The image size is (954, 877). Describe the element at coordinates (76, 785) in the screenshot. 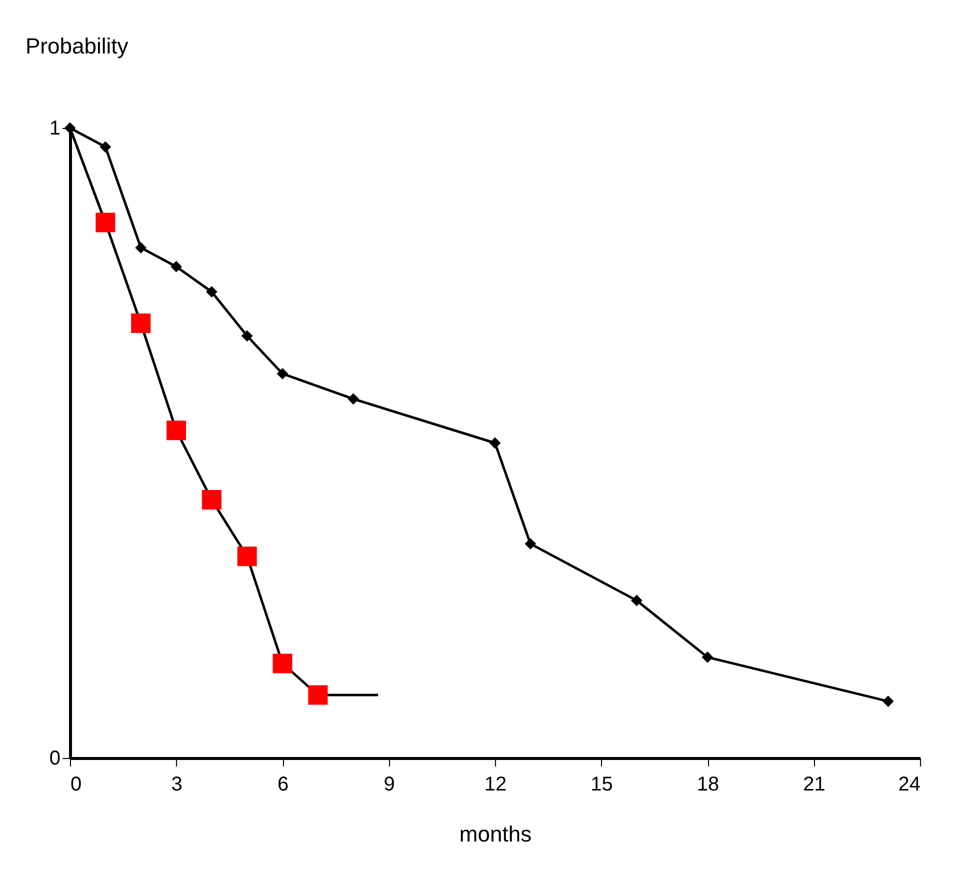

I see `x-tick-label: 0` at that location.